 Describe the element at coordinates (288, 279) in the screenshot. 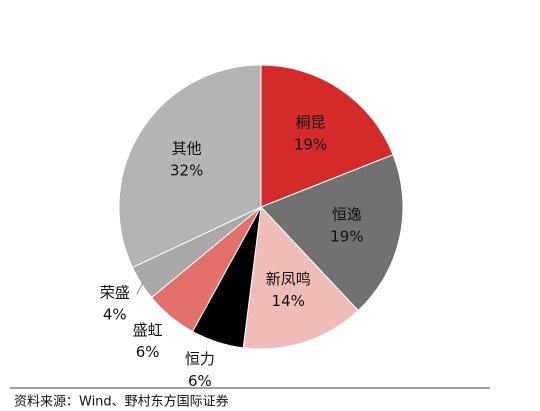

I see `slice-label: 新凤鸣` at that location.